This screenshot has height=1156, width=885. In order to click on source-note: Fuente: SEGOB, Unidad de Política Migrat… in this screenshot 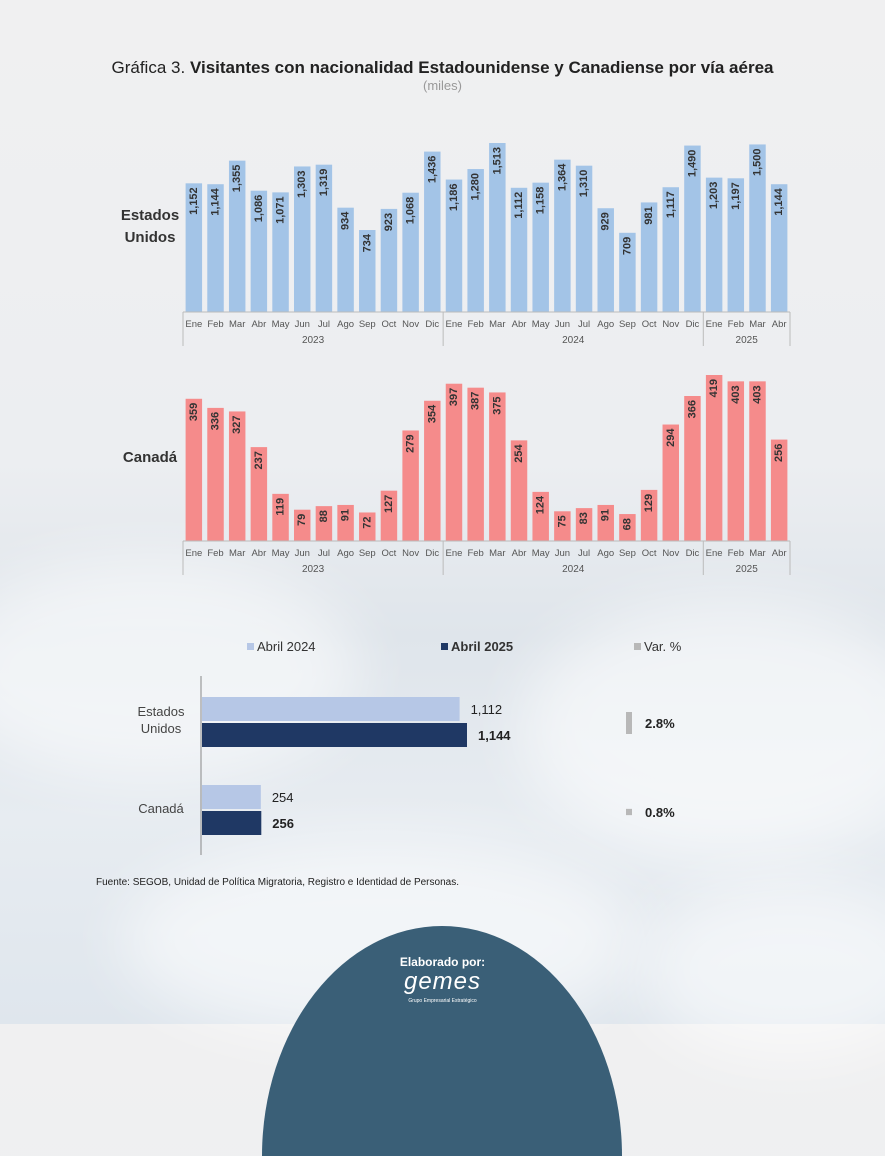, I will do `click(277, 882)`.